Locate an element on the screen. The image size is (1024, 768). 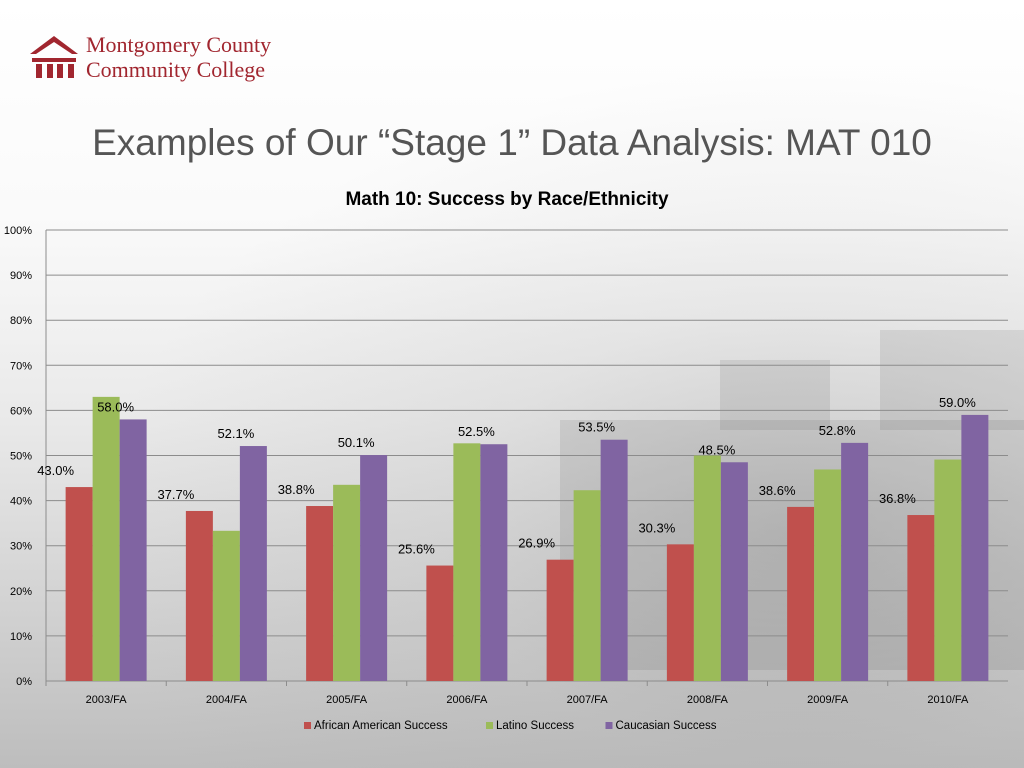
x-tick-label: 2009/FA is located at coordinates (828, 700).